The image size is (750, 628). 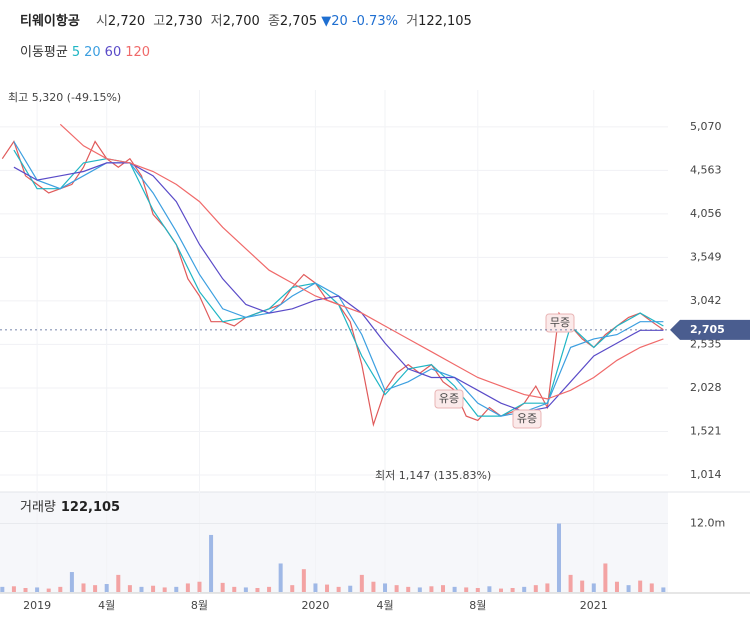 What do you see at coordinates (594, 605) in the screenshot?
I see `x-tick-label: 2021` at bounding box center [594, 605].